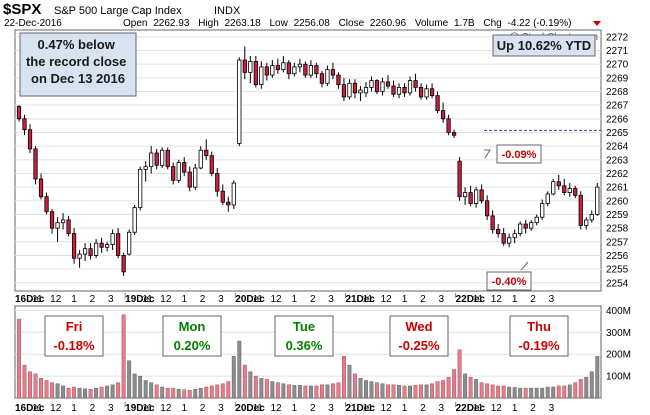 This screenshot has height=415, width=650. Describe the element at coordinates (118, 11) in the screenshot. I see `ticker-name: S&P 500 Large Cap Index` at that location.